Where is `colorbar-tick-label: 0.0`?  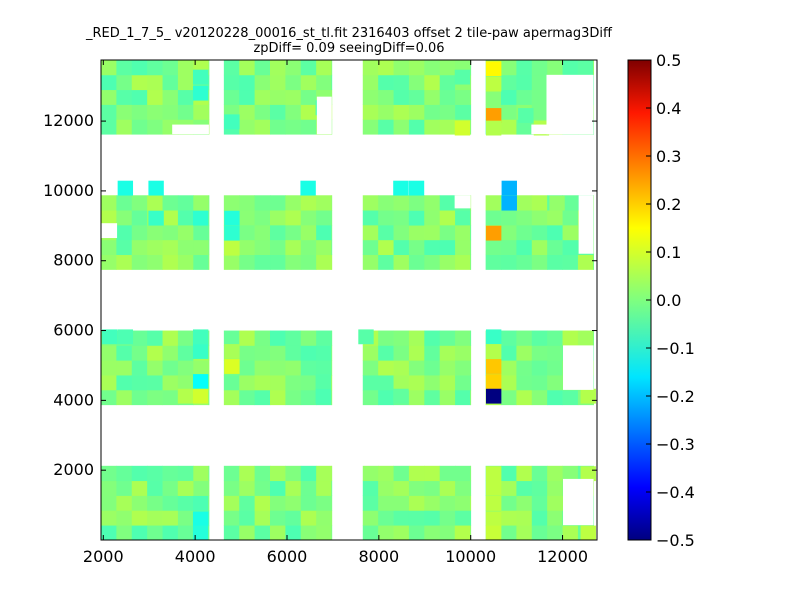
colorbar-tick-label: 0.0 is located at coordinates (668, 300).